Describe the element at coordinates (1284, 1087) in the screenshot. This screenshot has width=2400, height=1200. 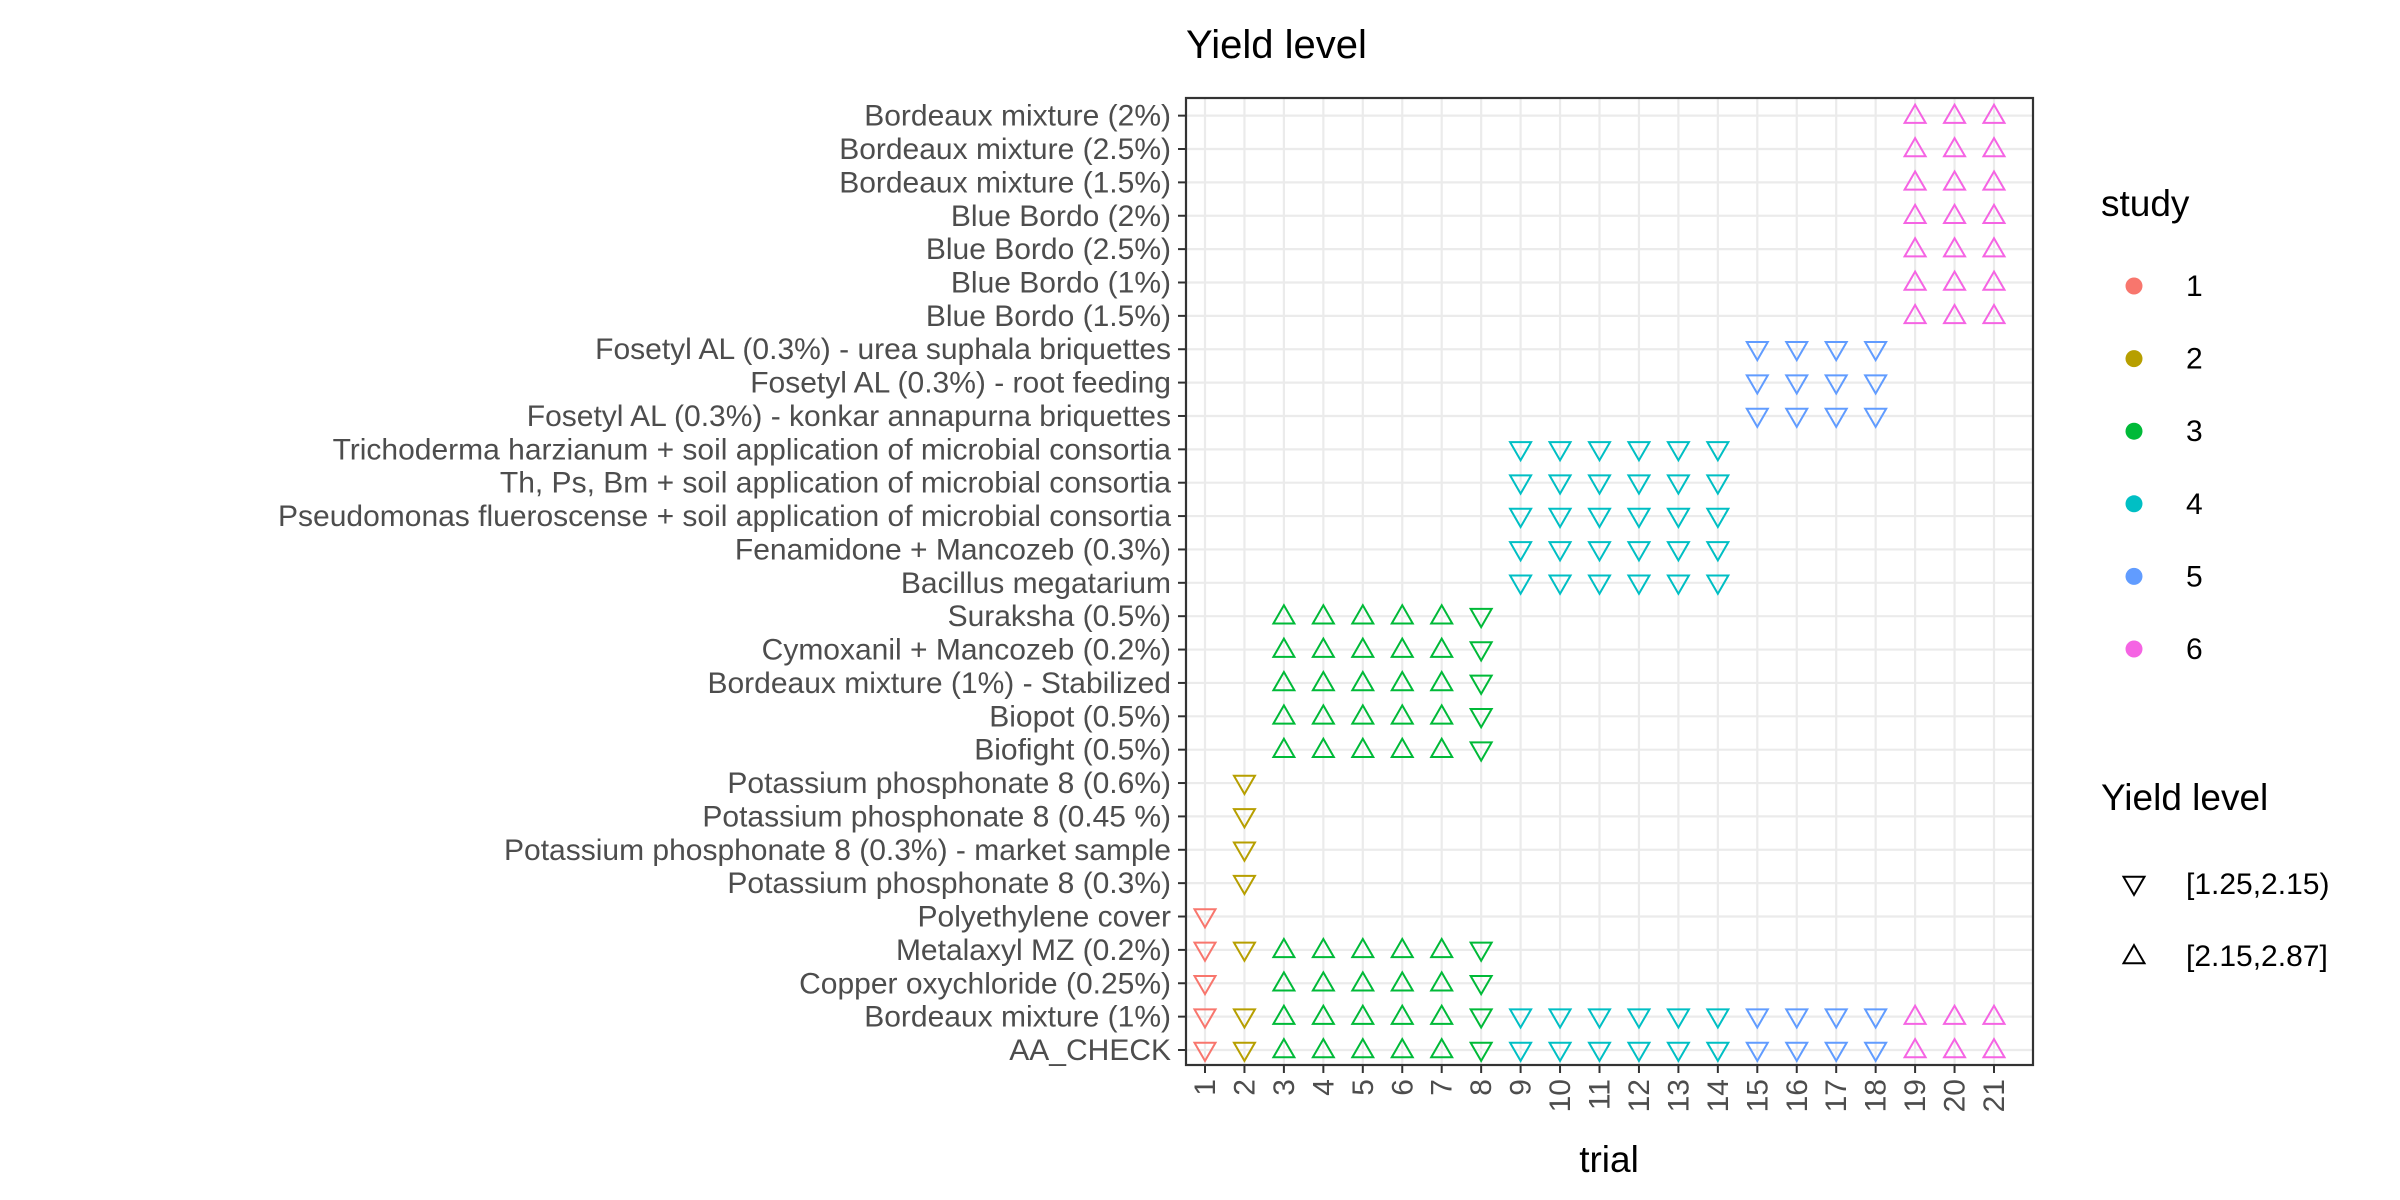
I see `x-tick-label: 3` at that location.